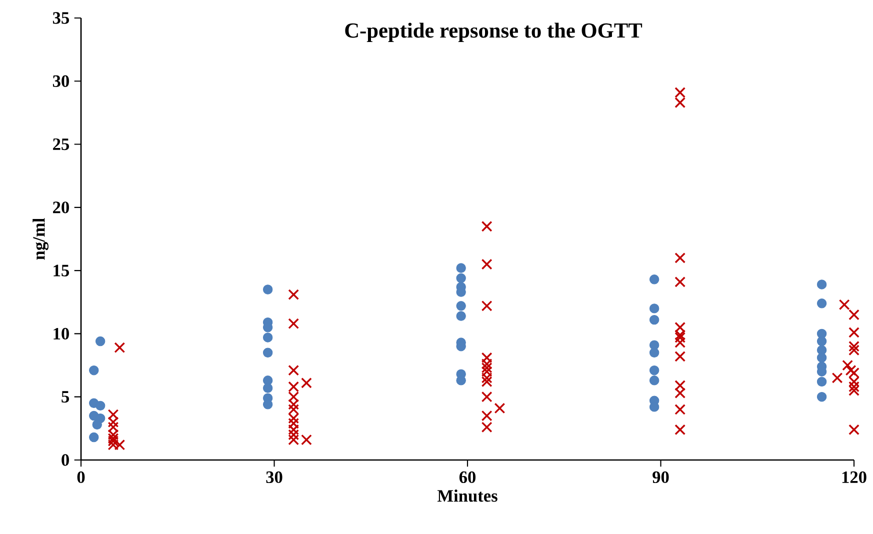  Describe the element at coordinates (61, 334) in the screenshot. I see `y-tick-label: 10` at that location.